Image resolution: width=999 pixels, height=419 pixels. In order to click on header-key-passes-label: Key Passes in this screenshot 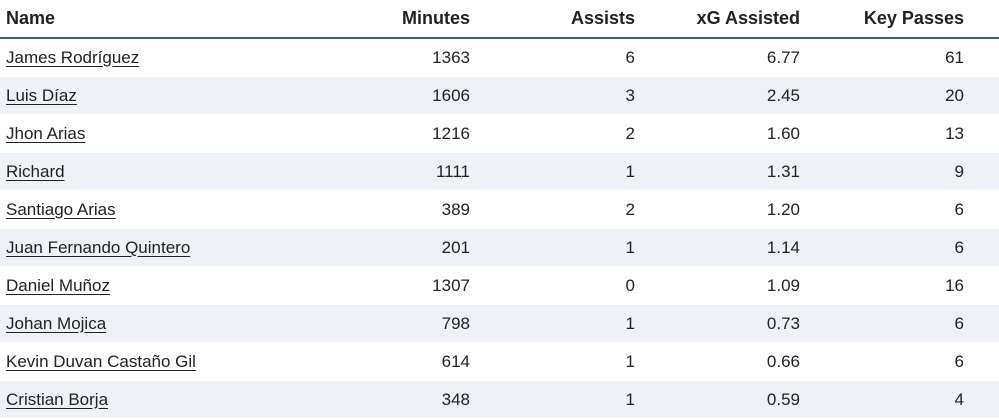, I will do `click(913, 18)`.